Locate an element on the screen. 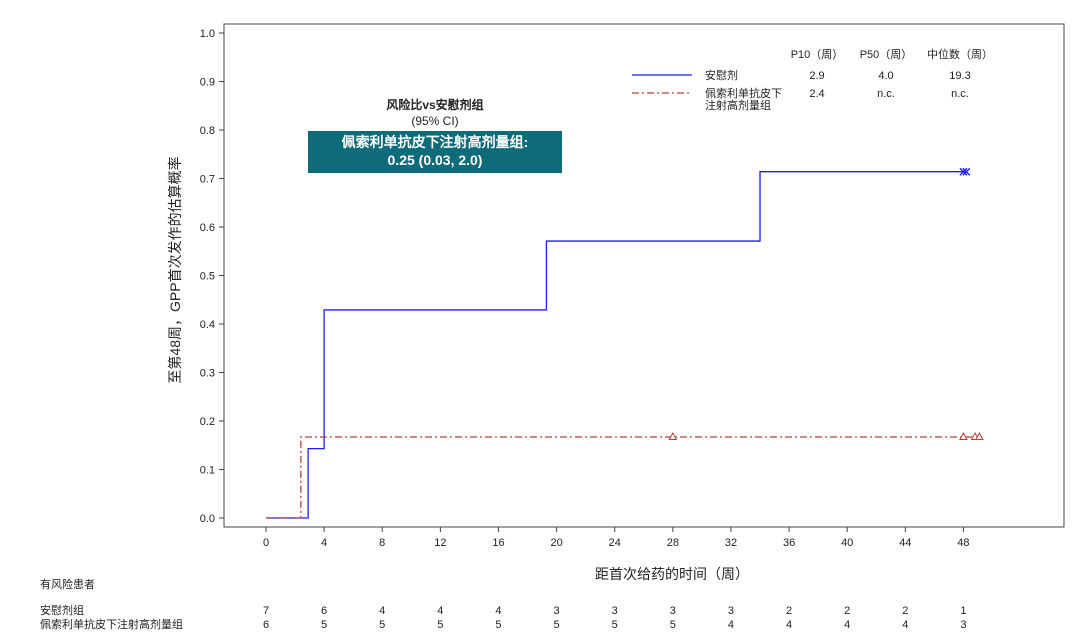 This screenshot has height=641, width=1080. x-tick-label: 48 is located at coordinates (963, 543).